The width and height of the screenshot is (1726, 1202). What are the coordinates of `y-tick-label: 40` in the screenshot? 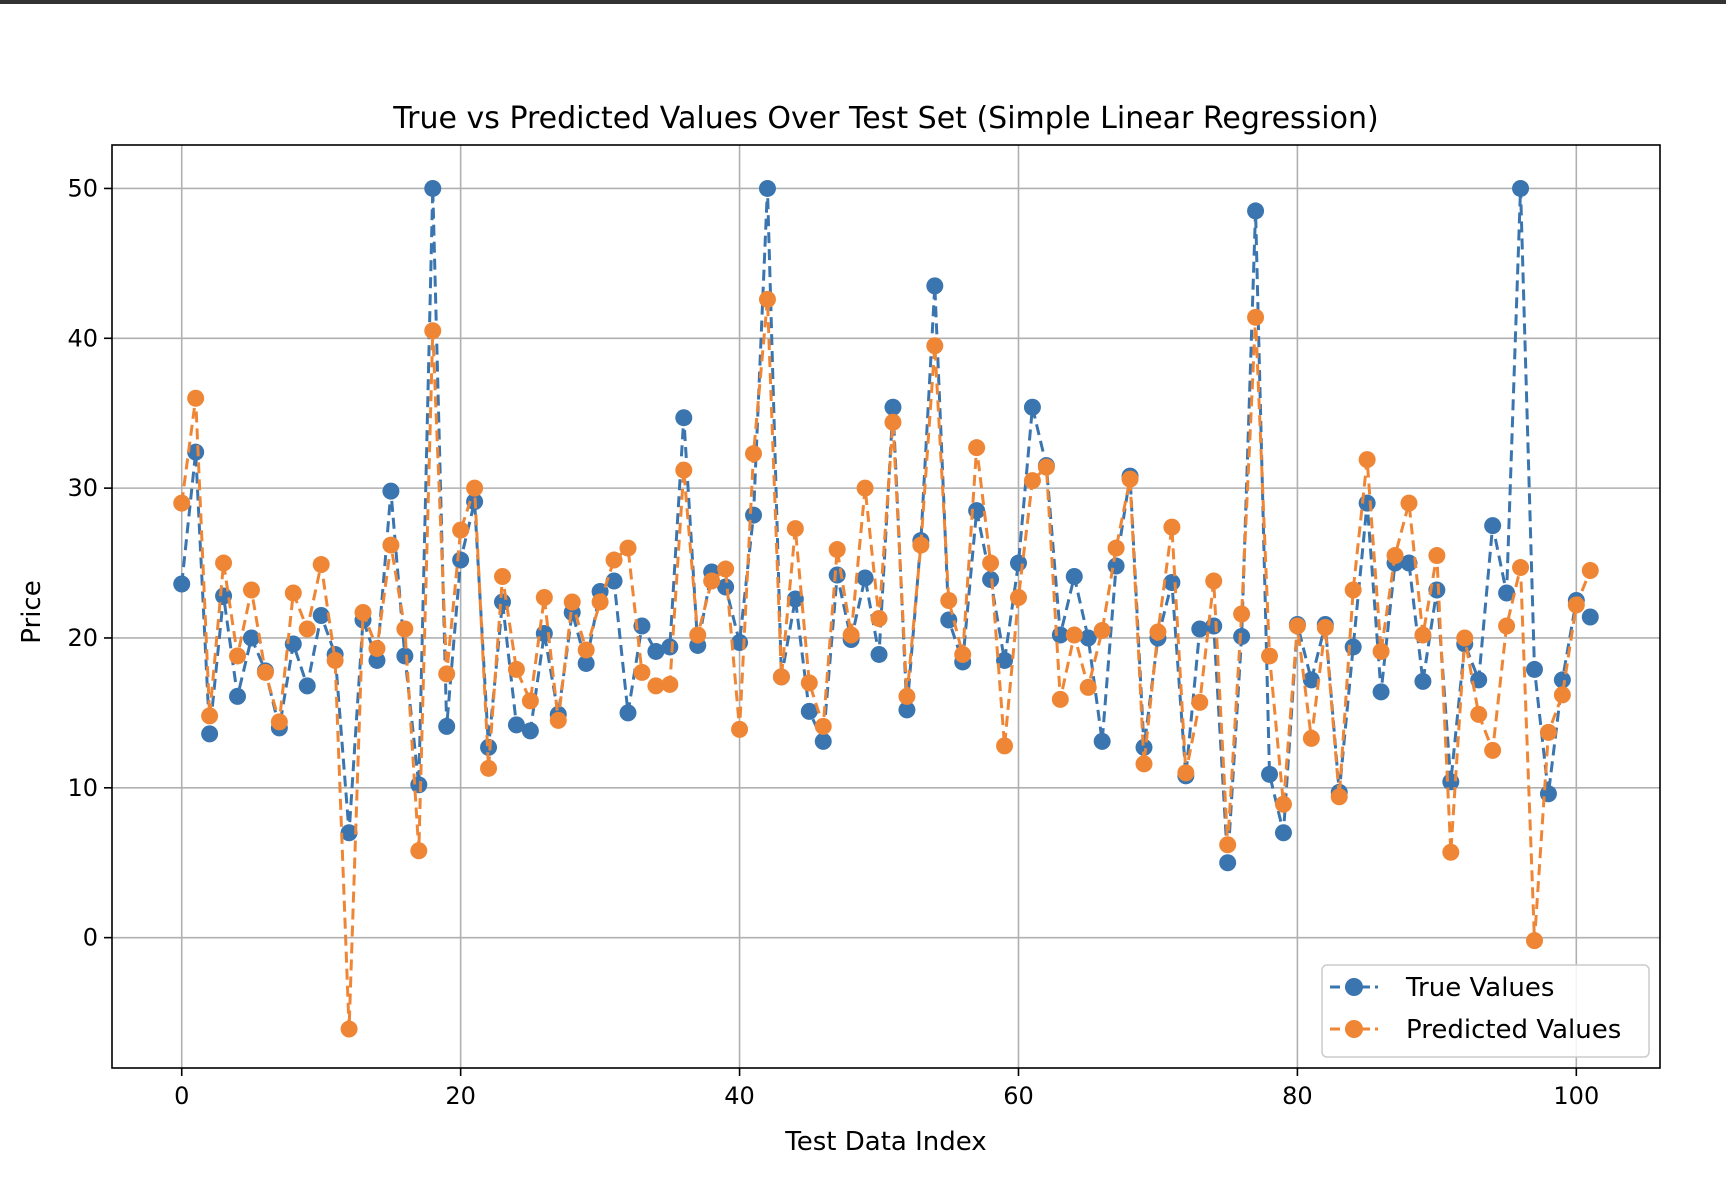 It's located at (82, 338).